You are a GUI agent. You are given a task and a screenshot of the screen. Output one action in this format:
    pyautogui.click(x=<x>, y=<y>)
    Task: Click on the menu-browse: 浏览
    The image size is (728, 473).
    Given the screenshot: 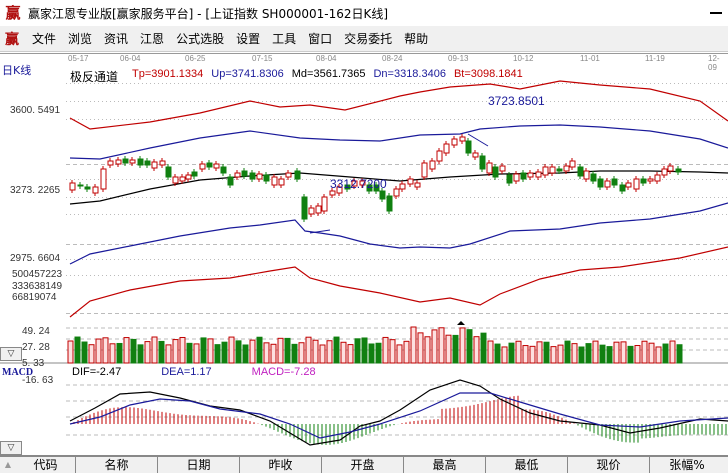 What is the action you would take?
    pyautogui.click(x=80, y=39)
    